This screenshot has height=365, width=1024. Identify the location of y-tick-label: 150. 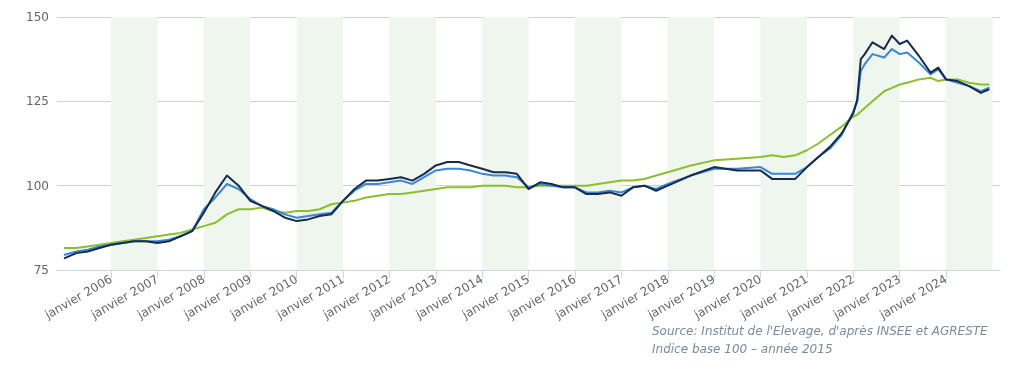
(37, 17).